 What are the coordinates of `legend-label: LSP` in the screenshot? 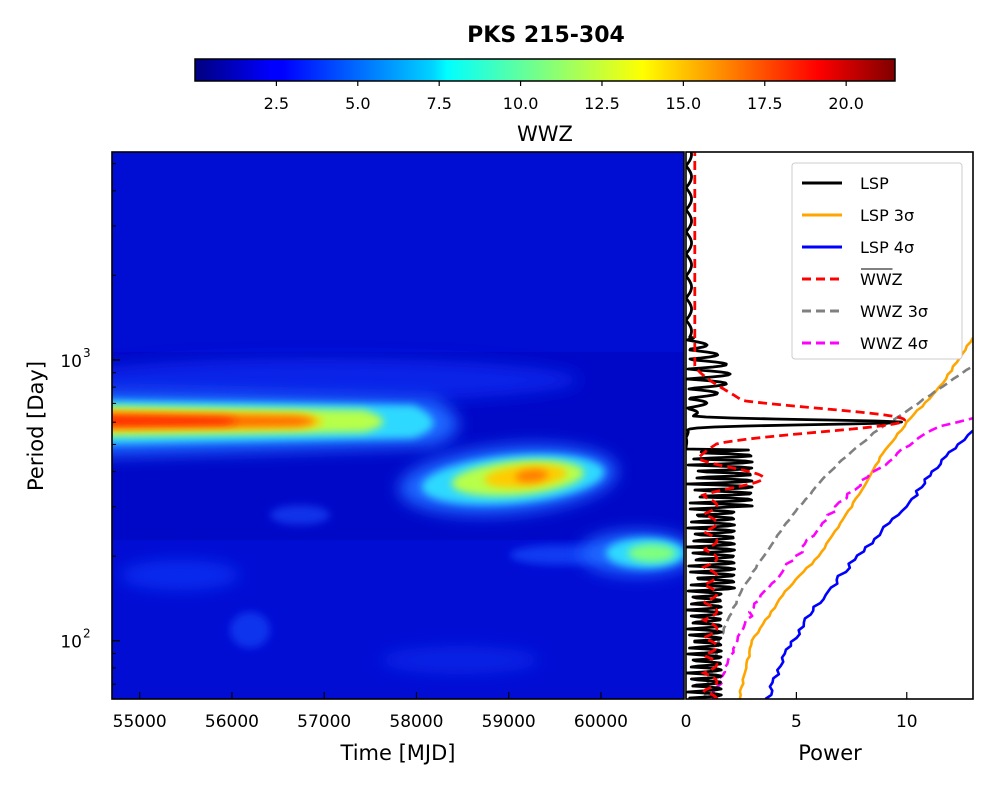 It's located at (874, 183).